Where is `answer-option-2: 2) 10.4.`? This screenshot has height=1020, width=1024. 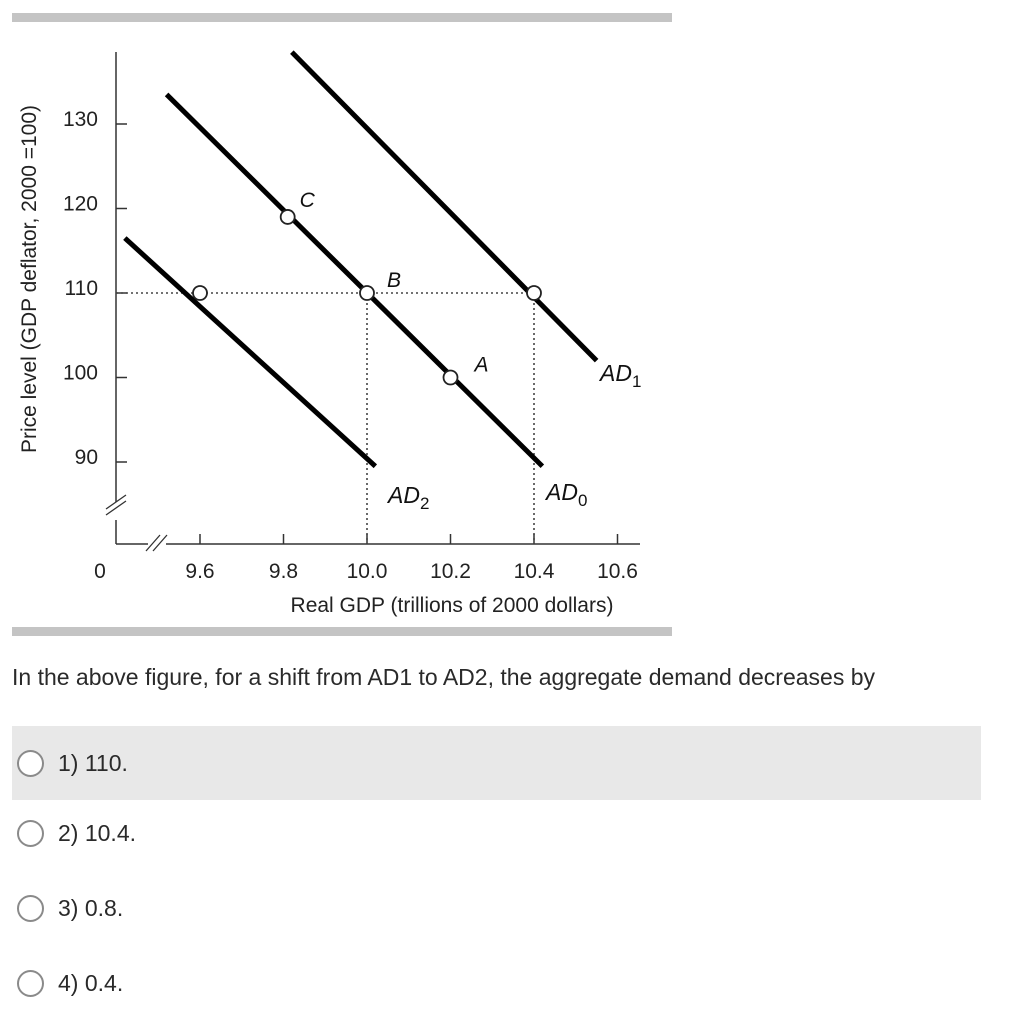
answer-option-2: 2) 10.4. is located at coordinates (496, 833).